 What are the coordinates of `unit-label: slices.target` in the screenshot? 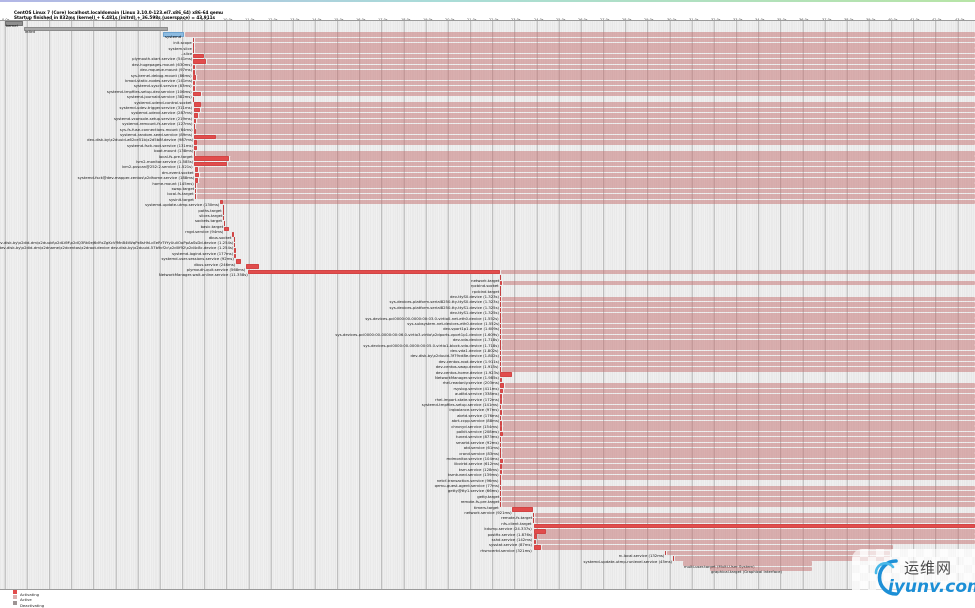 It's located at (199, 214).